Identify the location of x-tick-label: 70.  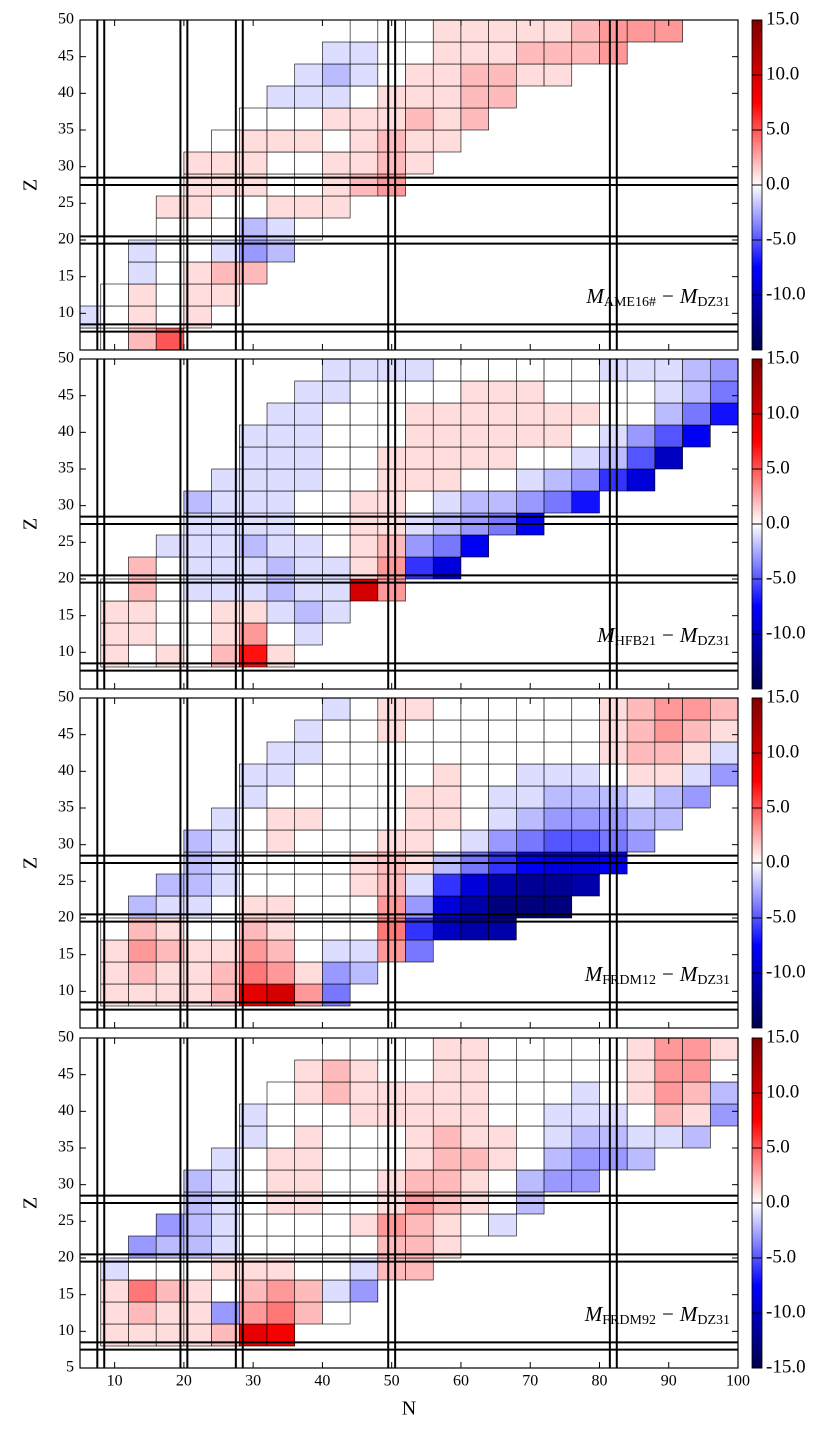
(530, 1381).